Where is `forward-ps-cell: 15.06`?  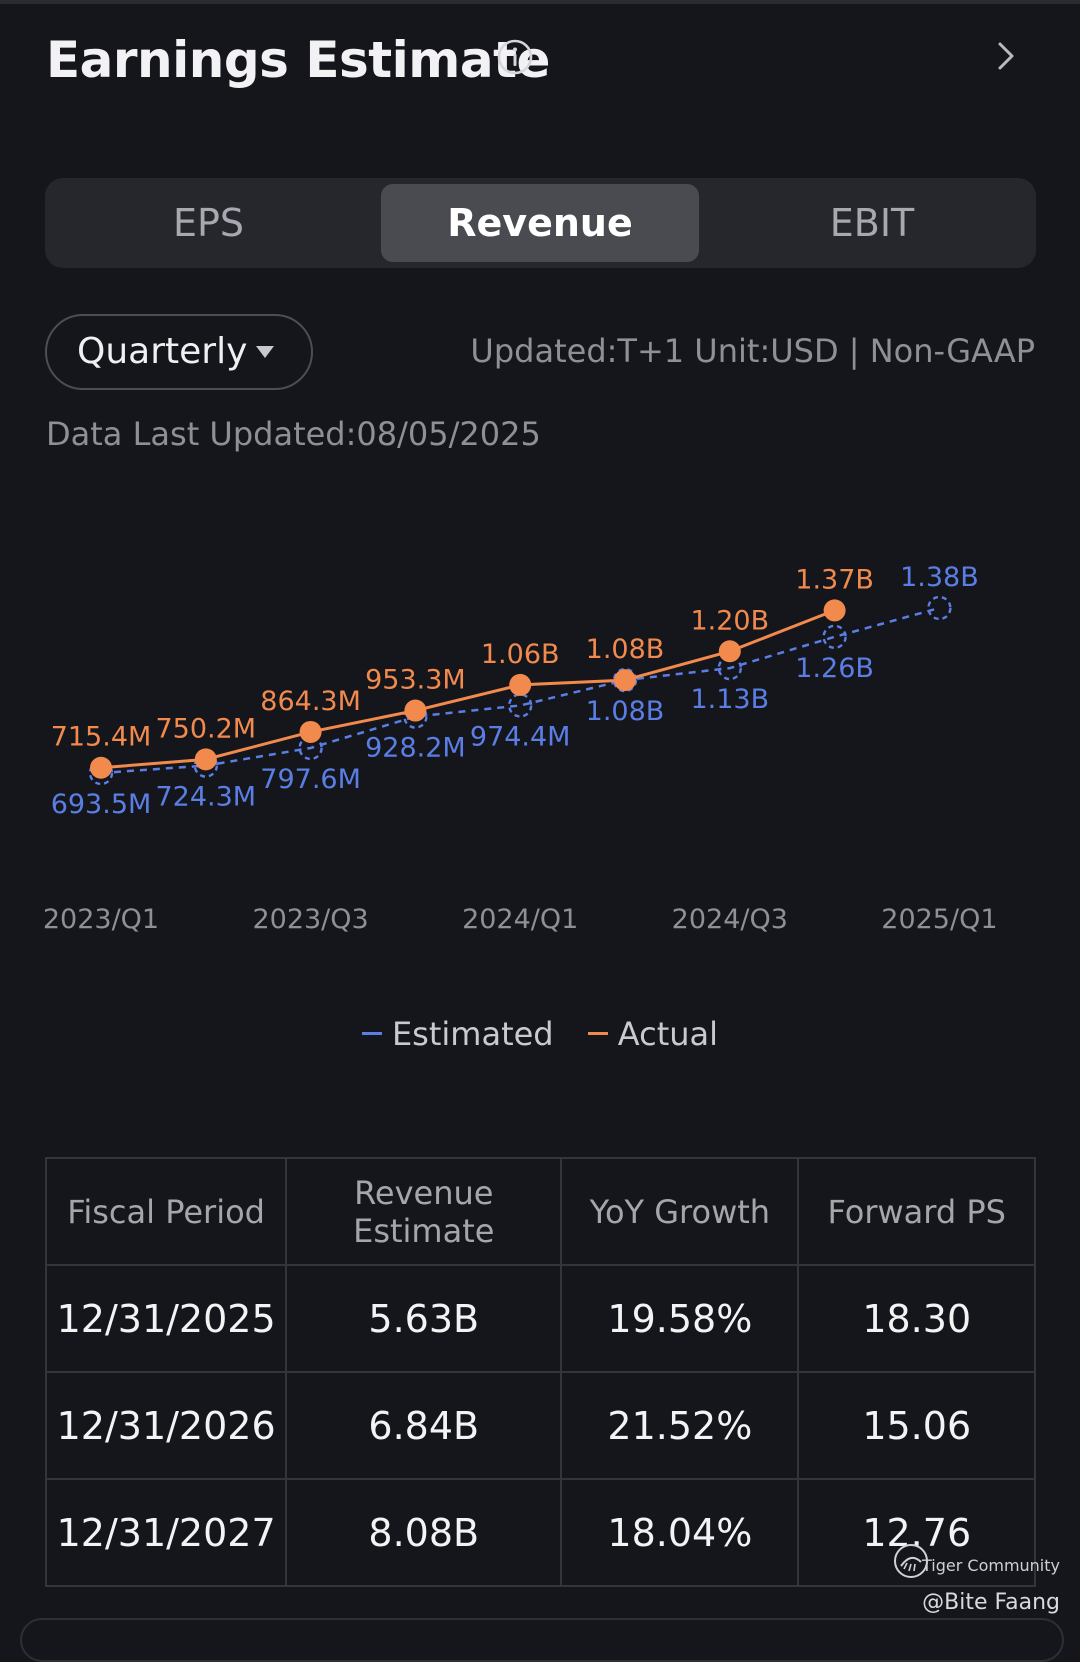 forward-ps-cell: 15.06 is located at coordinates (916, 1425).